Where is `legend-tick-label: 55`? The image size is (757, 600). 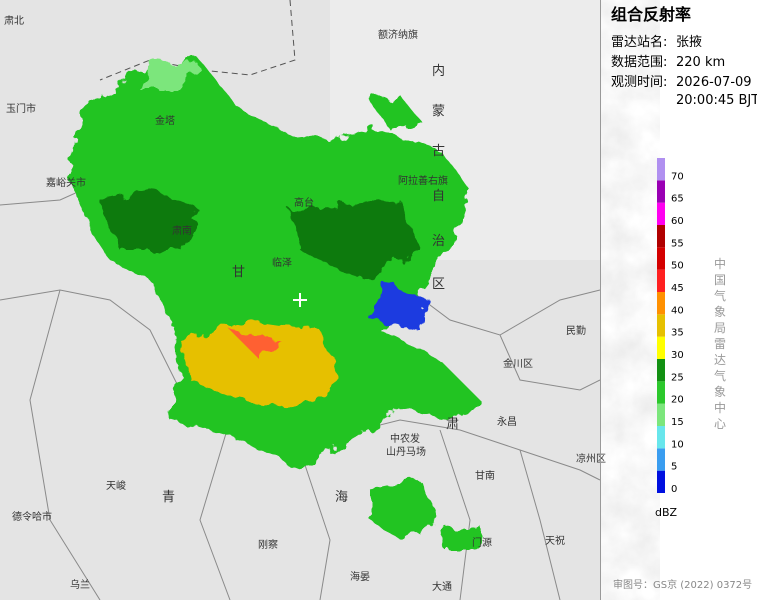
legend-tick-label: 55 is located at coordinates (677, 243).